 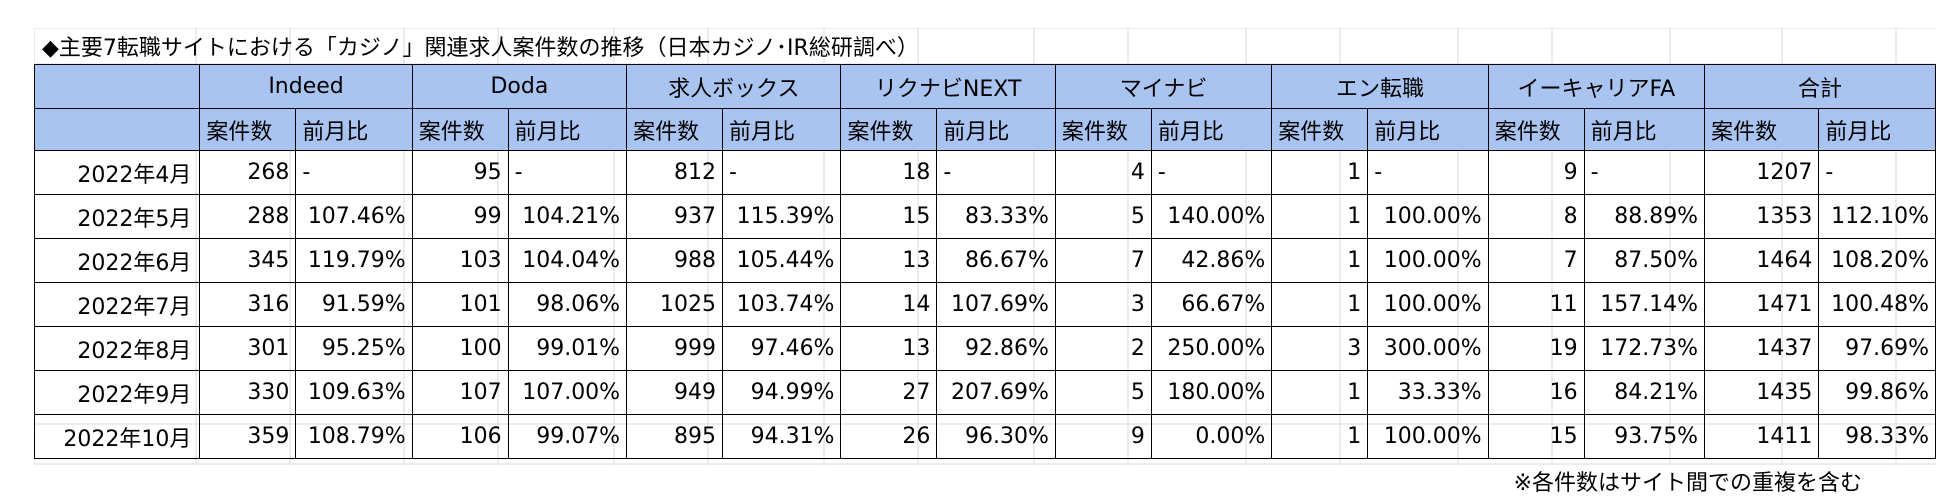 What do you see at coordinates (675, 304) in the screenshot?
I see `count-cell: 1025` at bounding box center [675, 304].